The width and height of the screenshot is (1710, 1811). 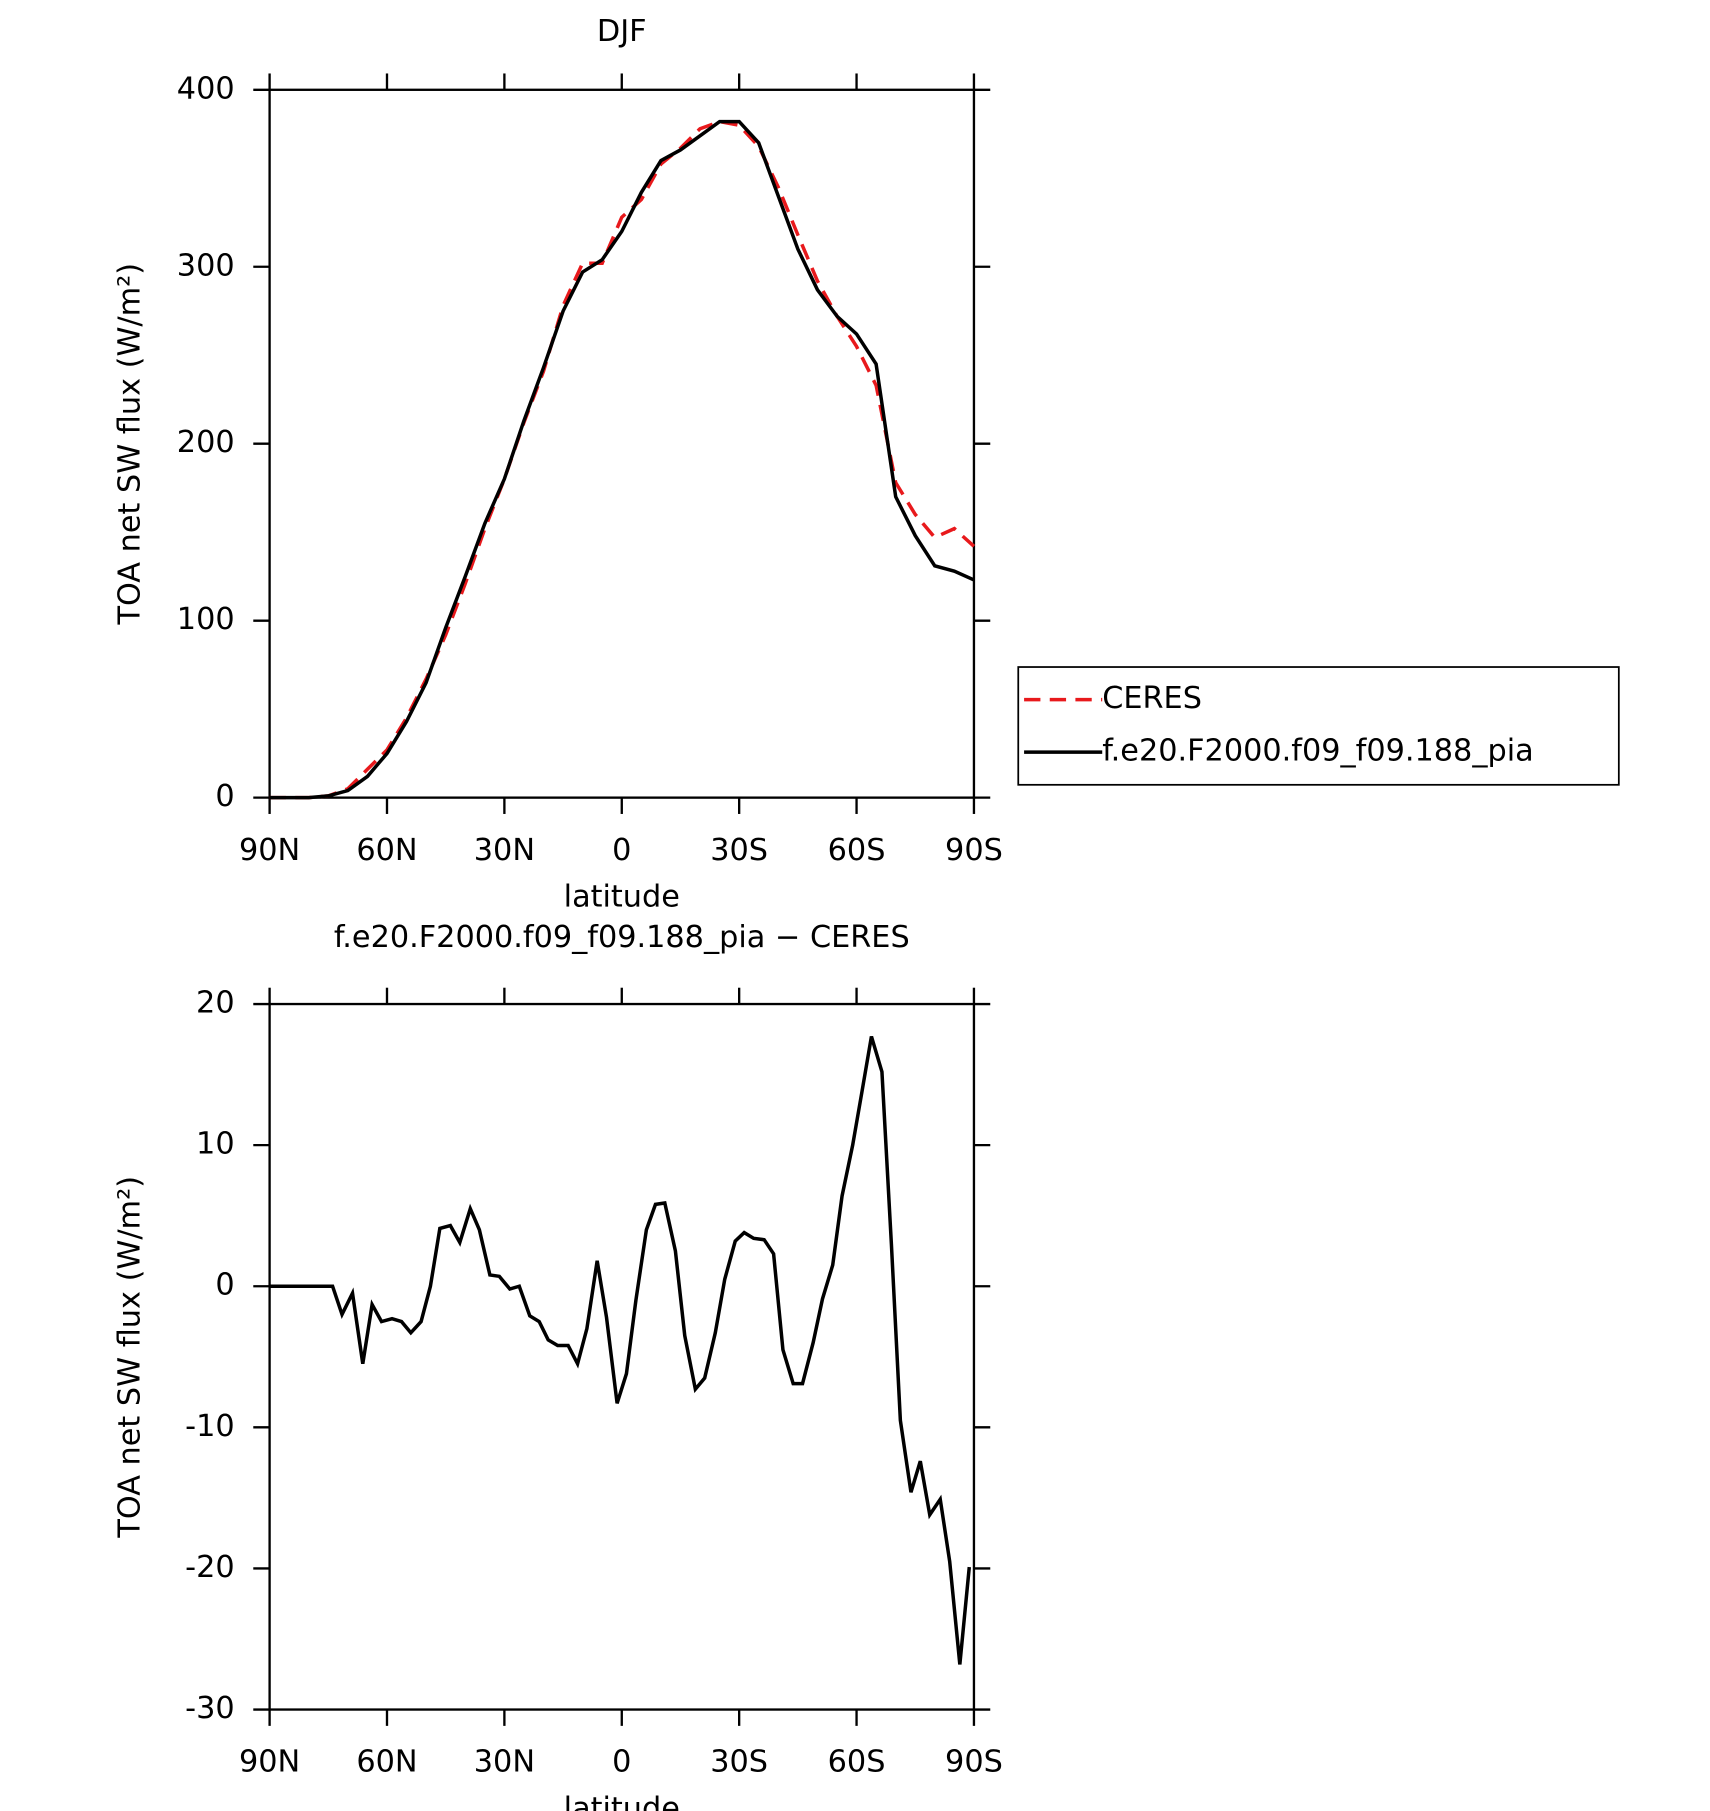 What do you see at coordinates (1152, 698) in the screenshot?
I see `legend-label: CERES` at bounding box center [1152, 698].